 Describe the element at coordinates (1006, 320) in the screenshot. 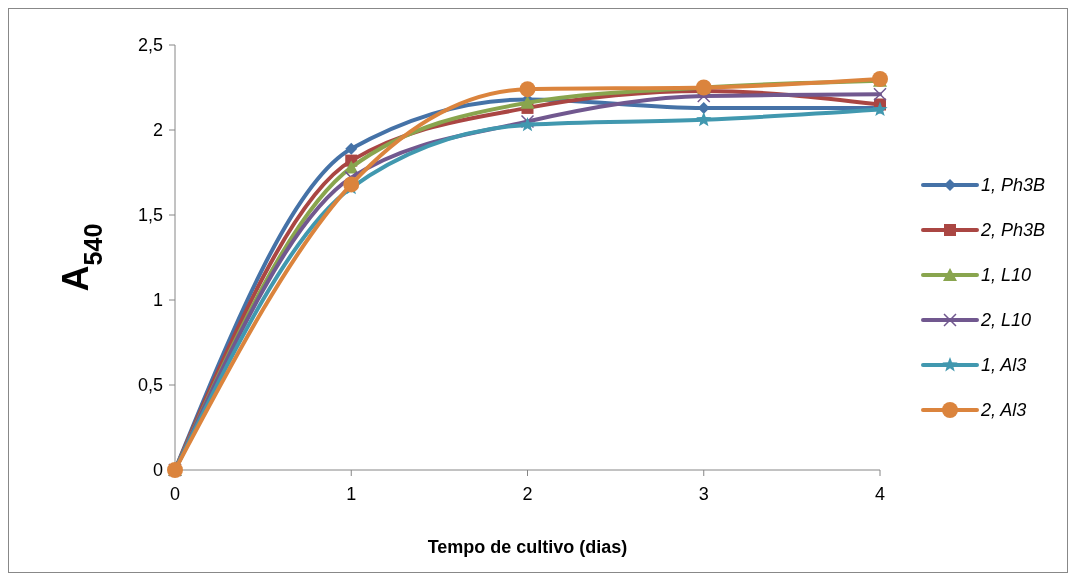

I see `legend-label: 2, L10` at that location.